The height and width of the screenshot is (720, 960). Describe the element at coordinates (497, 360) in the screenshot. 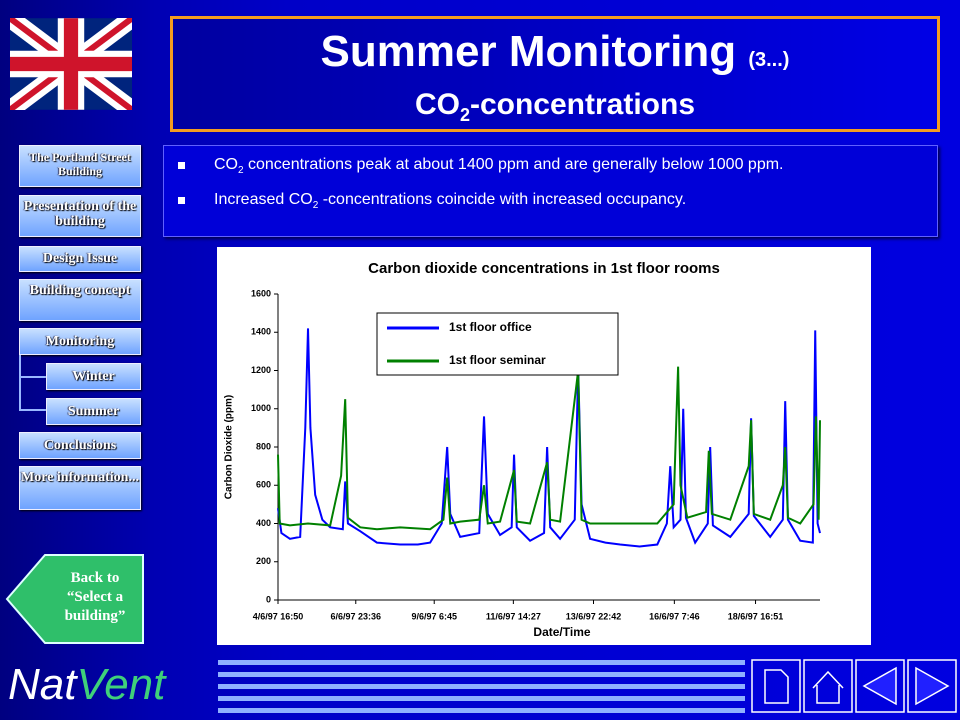

I see `legend-label: 1st floor seminar` at that location.